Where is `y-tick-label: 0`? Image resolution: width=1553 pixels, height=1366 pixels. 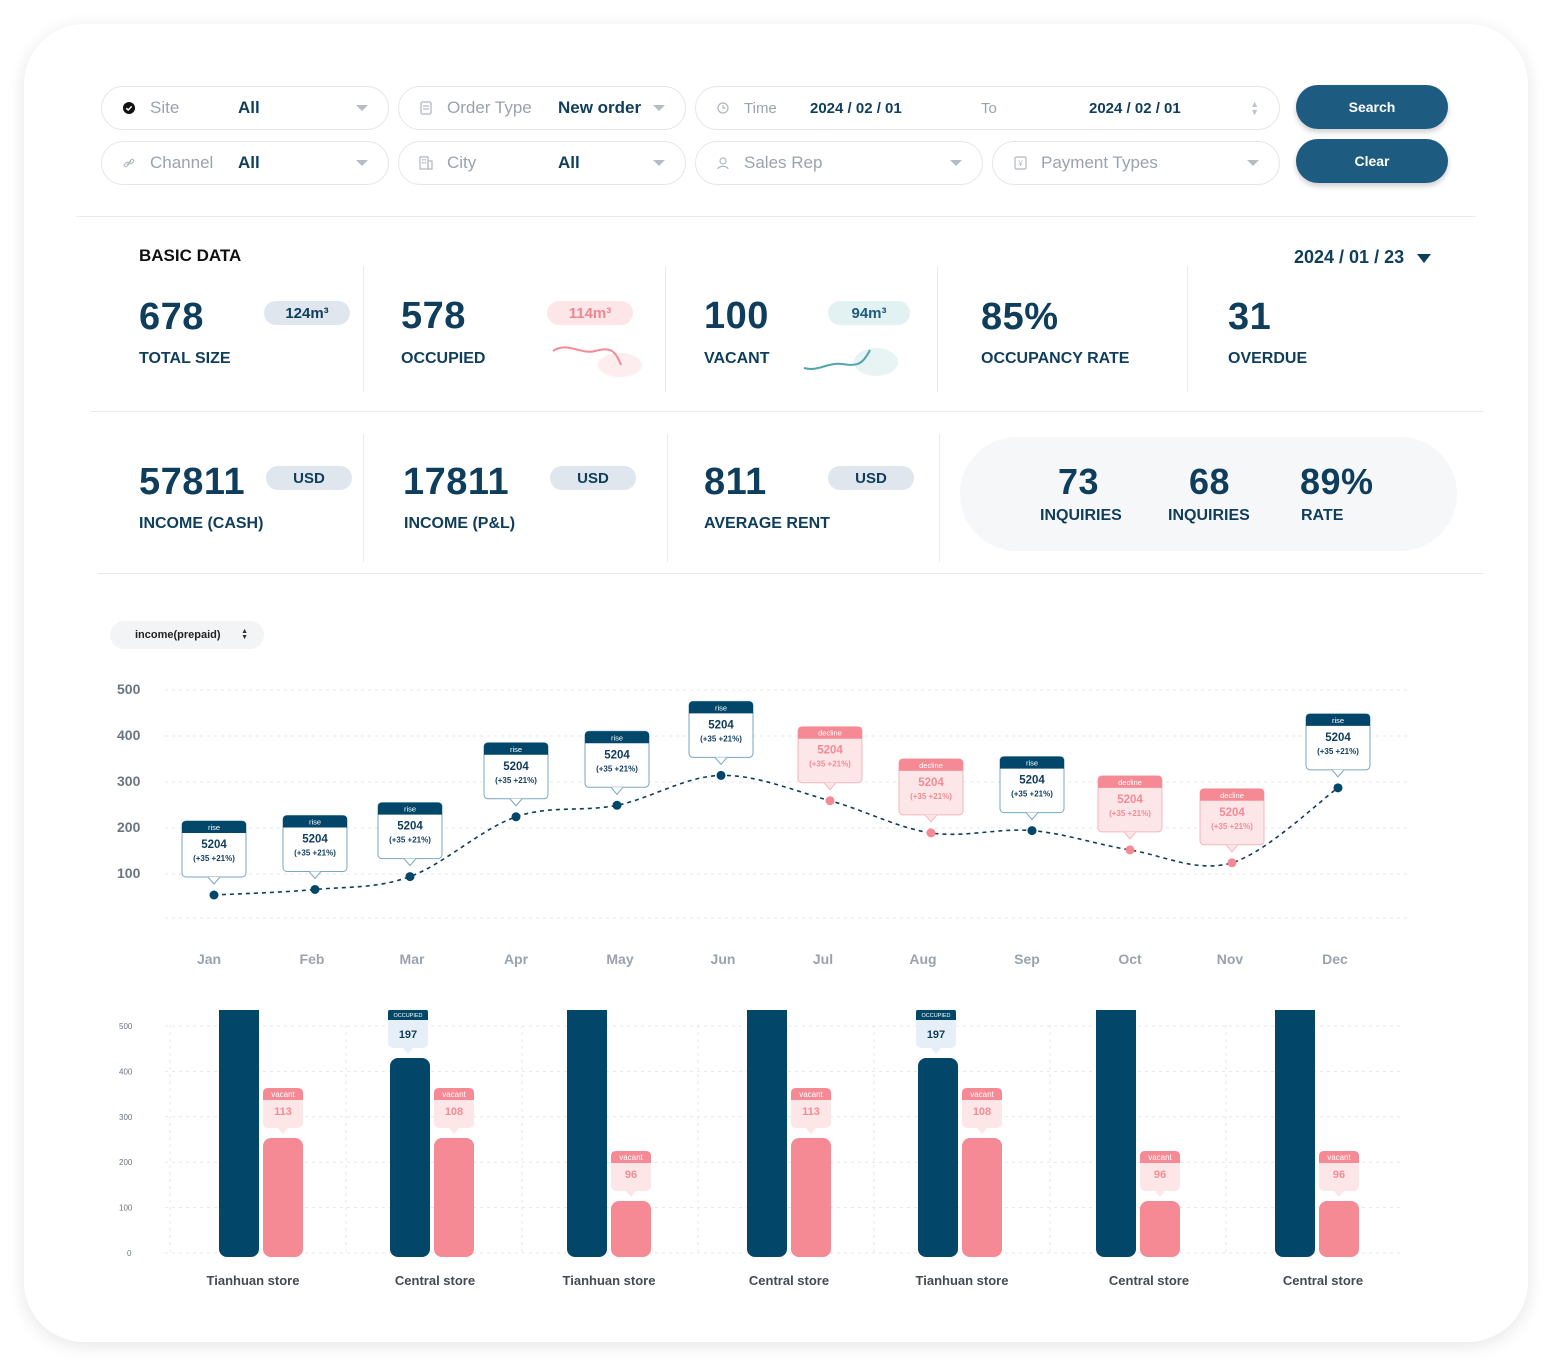 y-tick-label: 0 is located at coordinates (129, 1253).